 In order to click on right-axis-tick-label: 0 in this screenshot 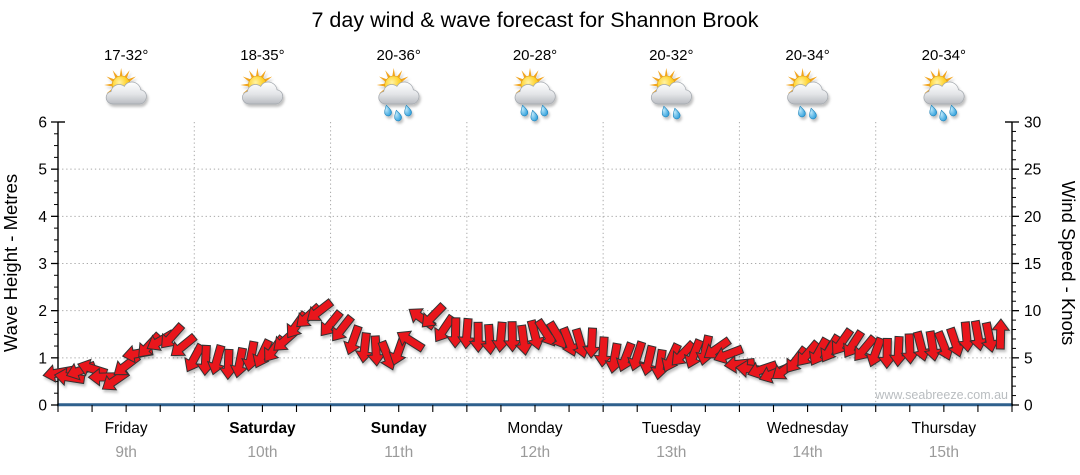, I will do `click(1028, 406)`.